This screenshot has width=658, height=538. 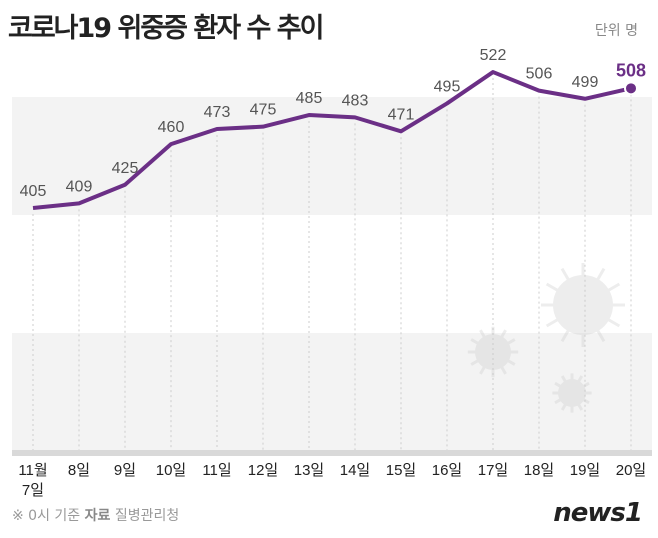 I want to click on x-tick-label: 12일, so click(x=263, y=470).